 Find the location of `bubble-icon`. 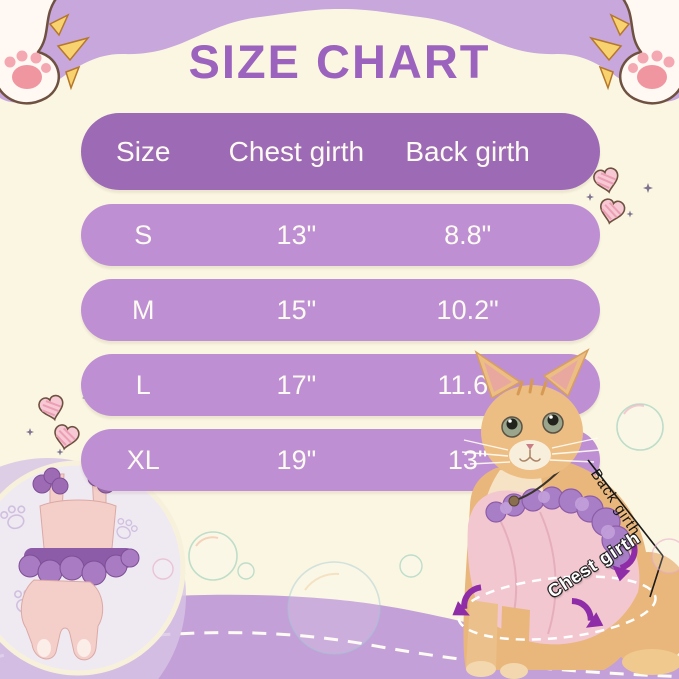

bubble-icon is located at coordinates (287, 593).